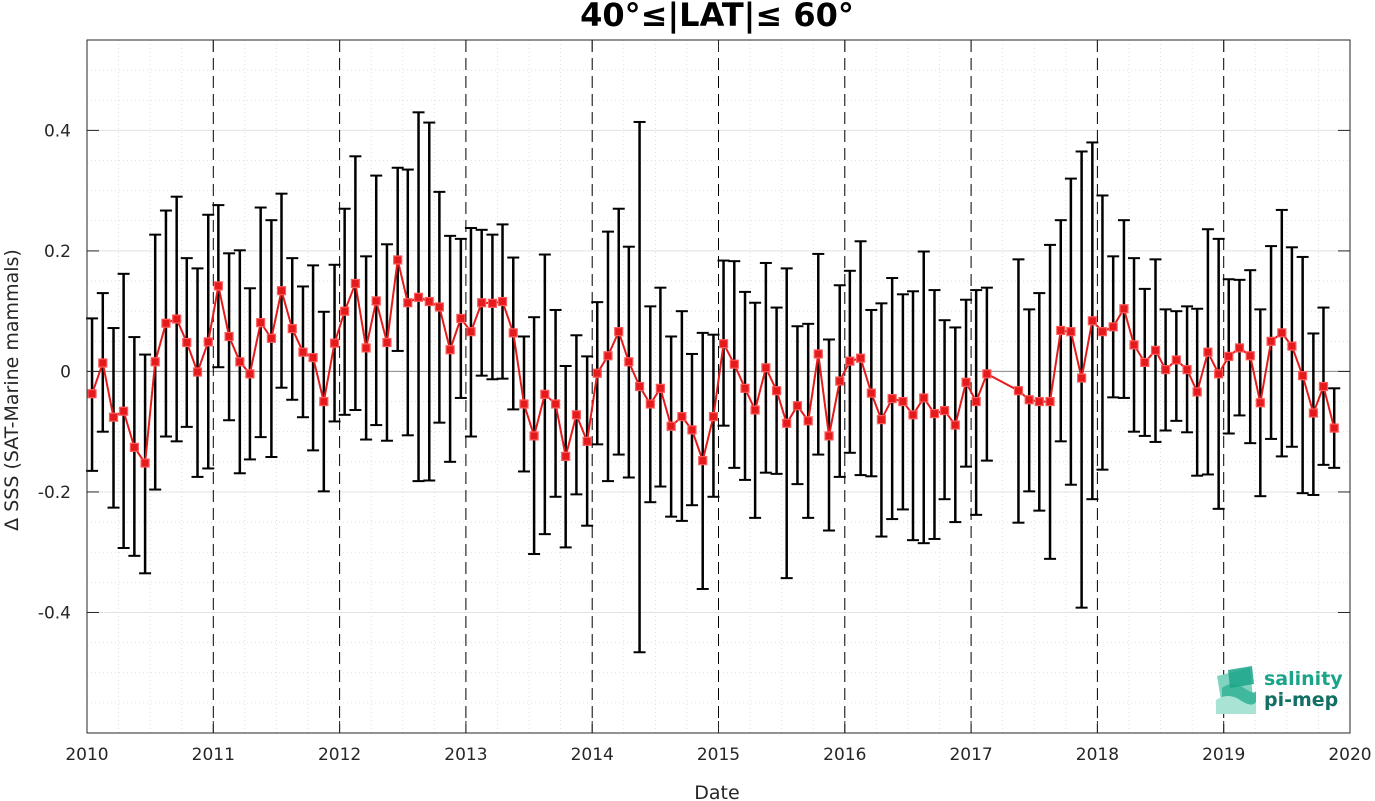 This screenshot has height=801, width=1375. What do you see at coordinates (592, 755) in the screenshot?
I see `x-tick-label: 2014` at bounding box center [592, 755].